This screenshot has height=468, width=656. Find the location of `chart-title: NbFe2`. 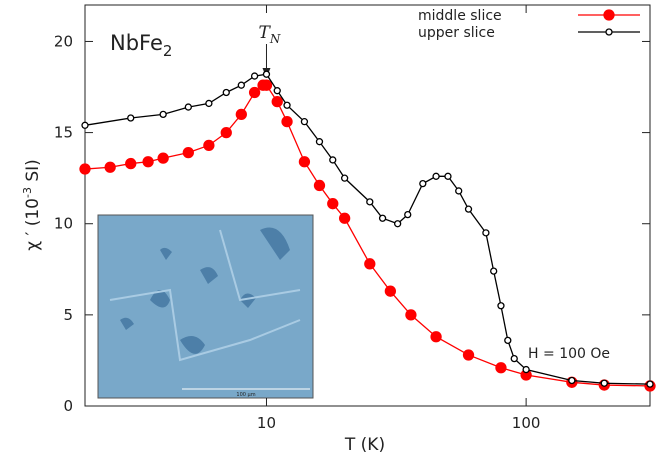

chart-title: NbFe2 is located at coordinates (141, 45).